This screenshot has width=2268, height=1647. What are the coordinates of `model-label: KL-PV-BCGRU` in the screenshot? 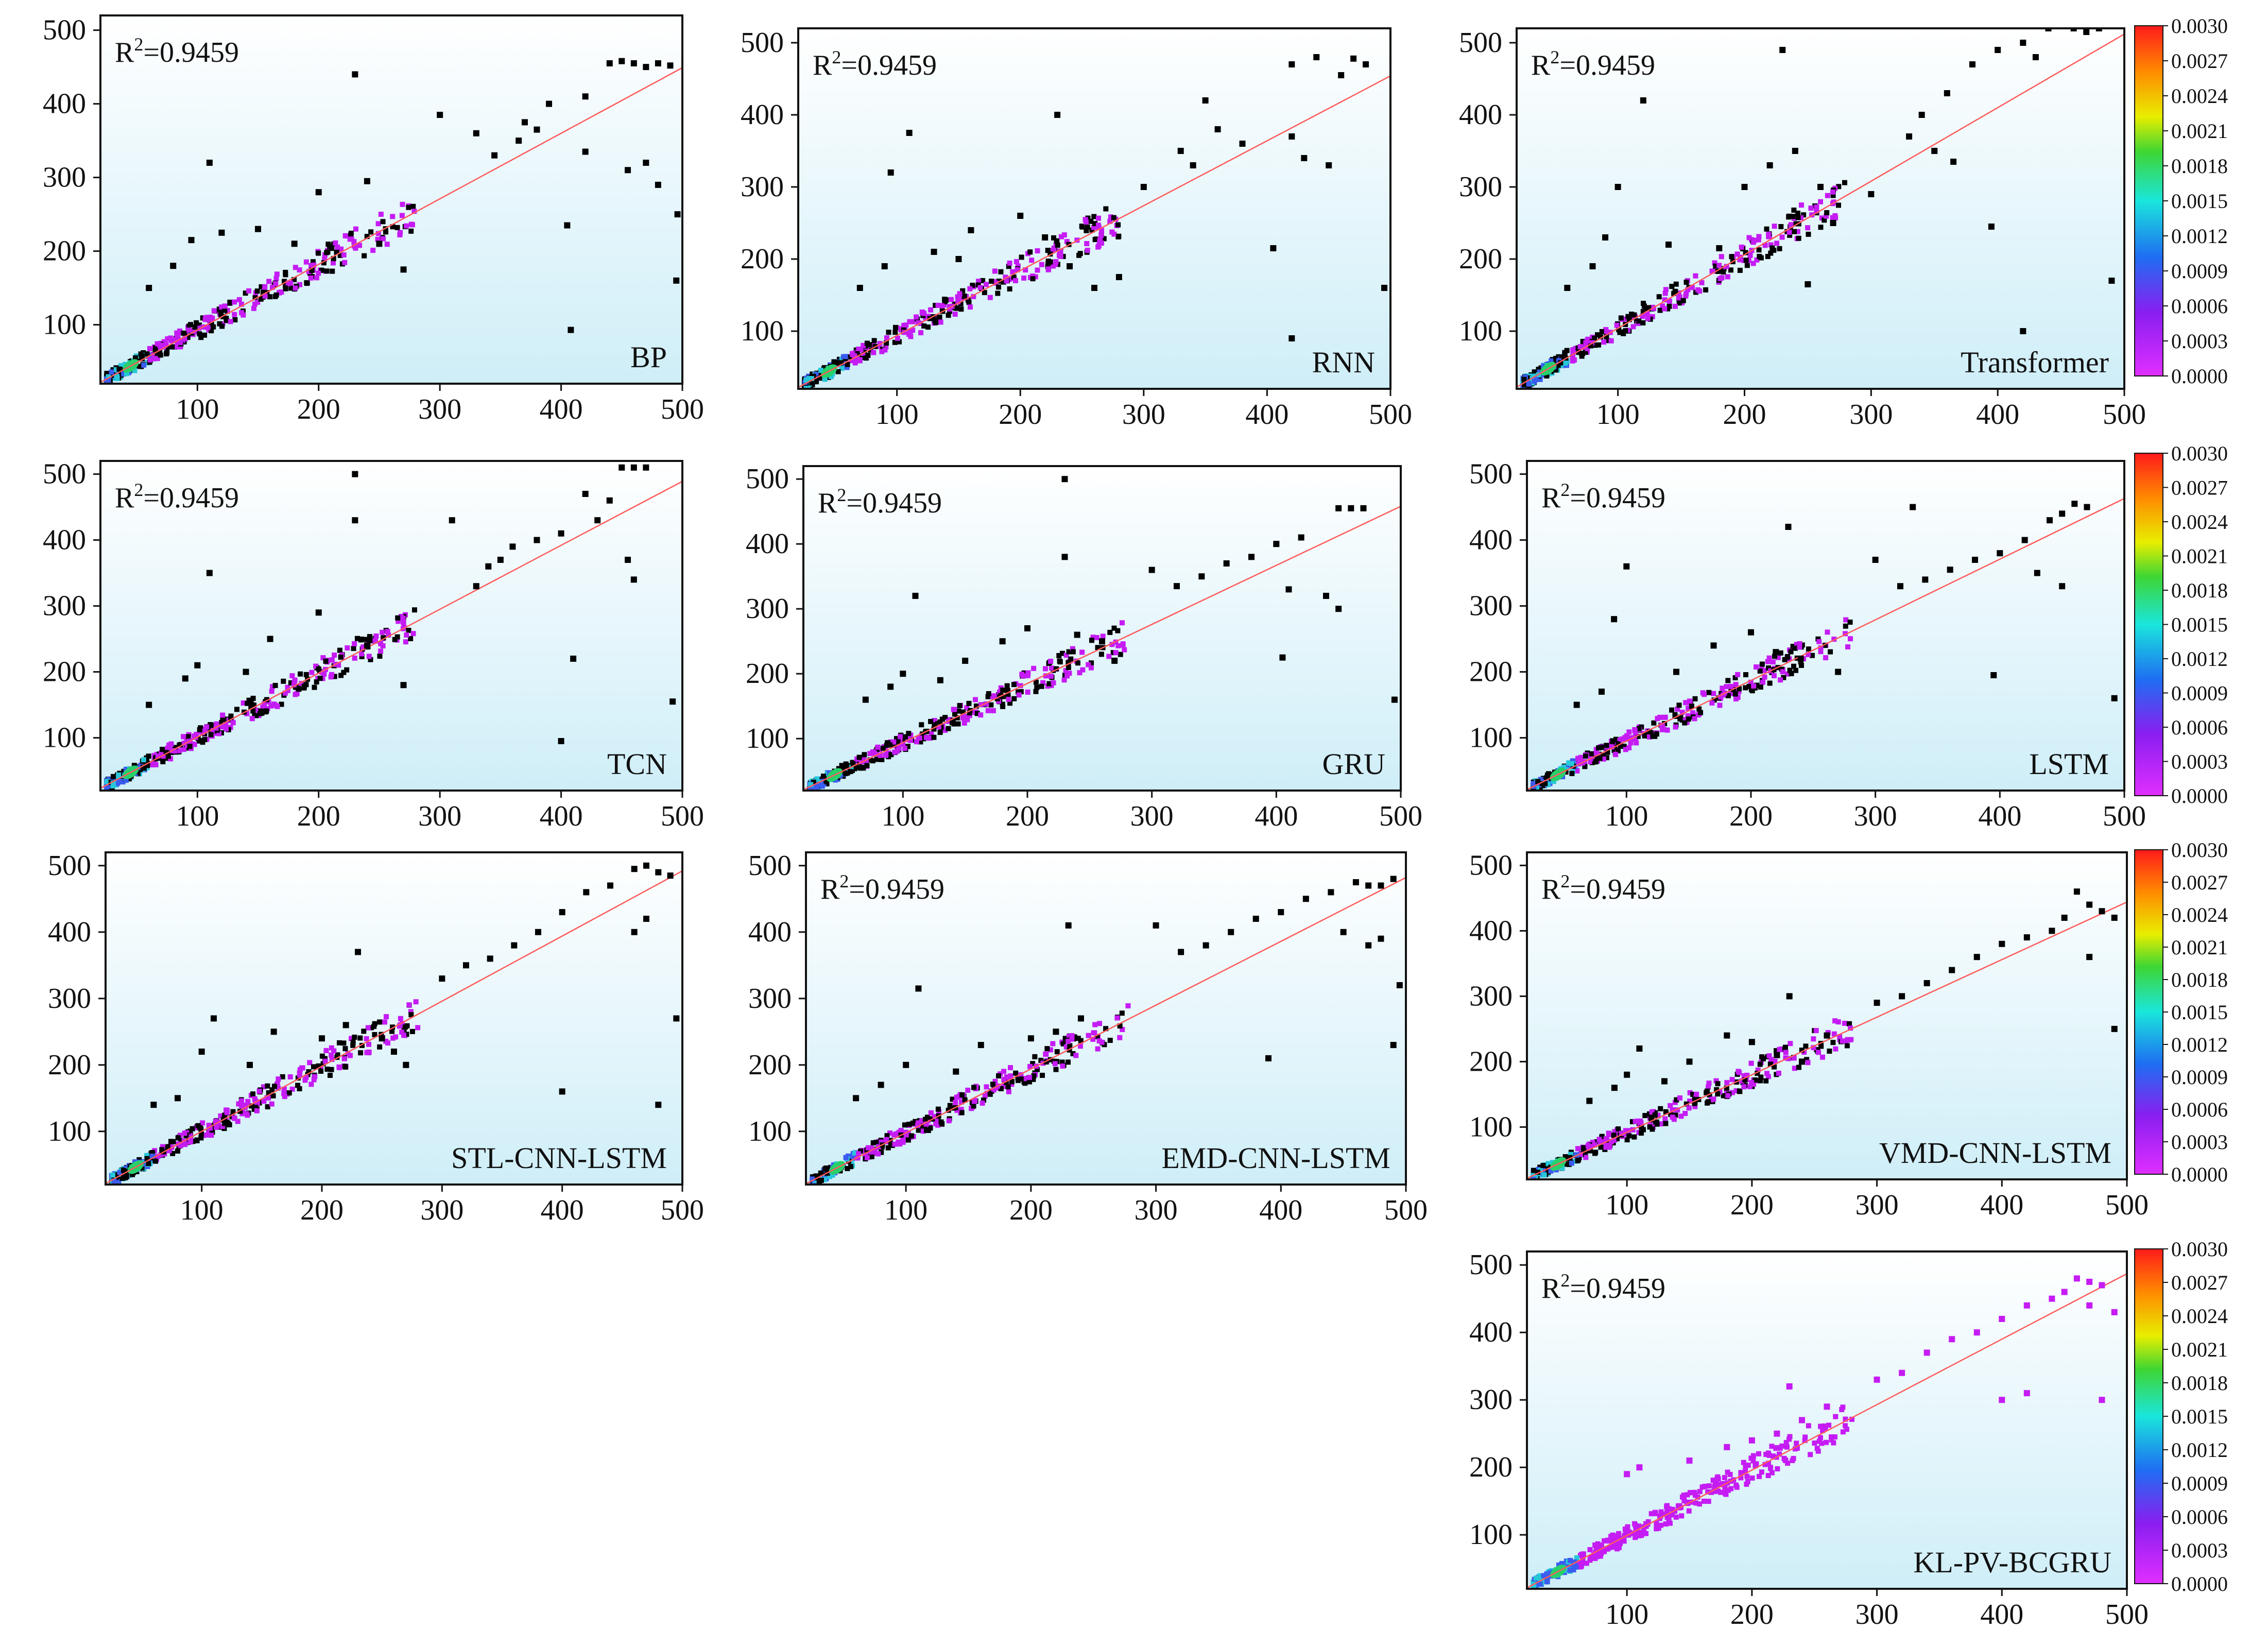 It's located at (2012, 1562).